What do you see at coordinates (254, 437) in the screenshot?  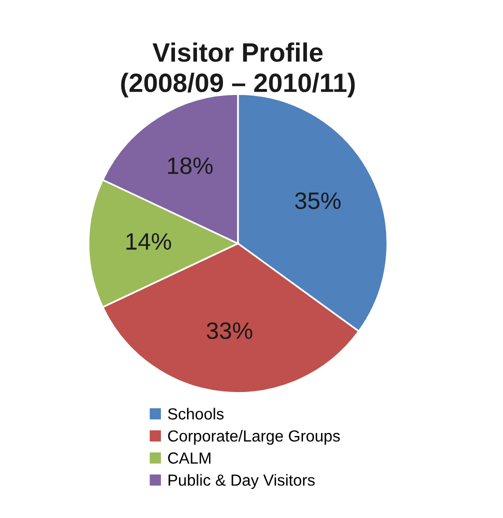 I see `legend-label: Corporate/Large Groups` at bounding box center [254, 437].